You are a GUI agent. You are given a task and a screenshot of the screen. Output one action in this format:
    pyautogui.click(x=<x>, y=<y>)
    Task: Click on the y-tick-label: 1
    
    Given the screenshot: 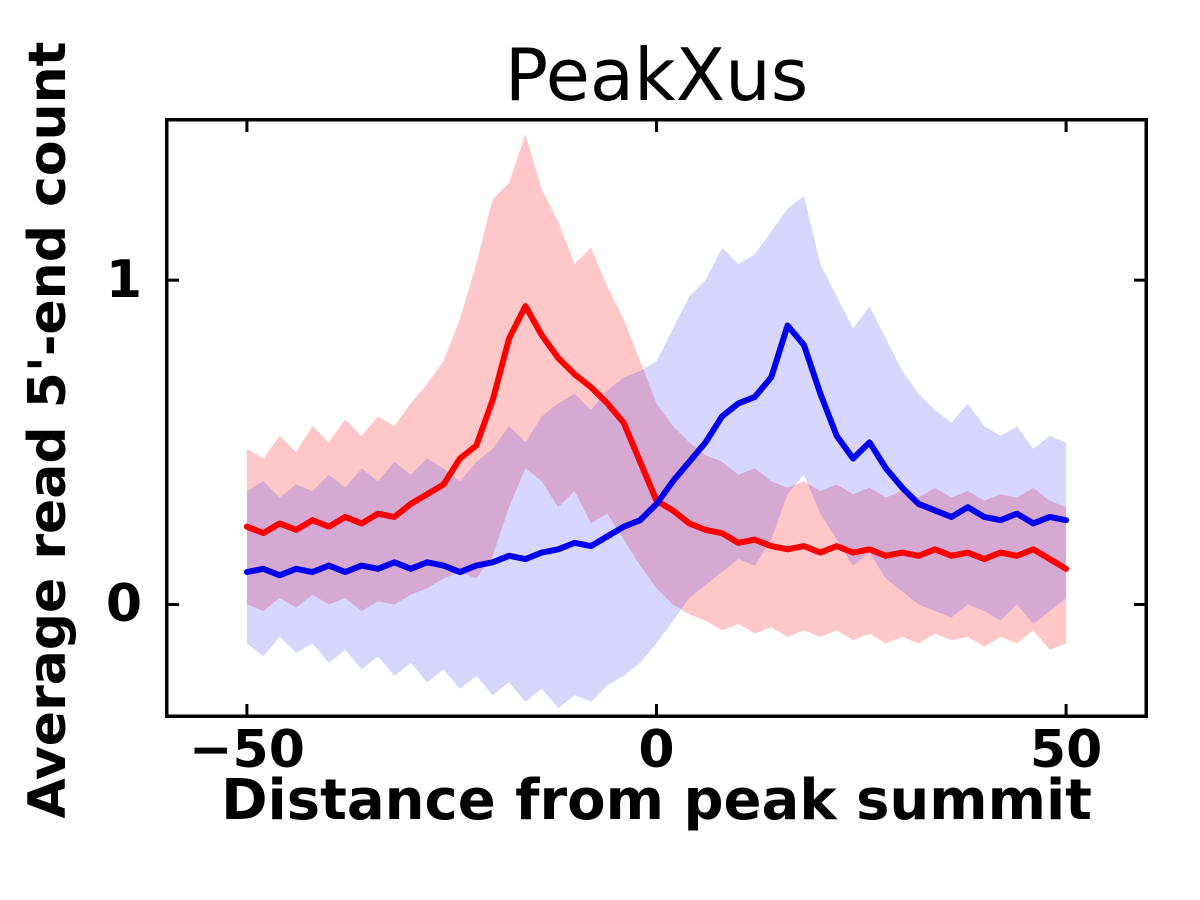 What is the action you would take?
    pyautogui.click(x=123, y=280)
    